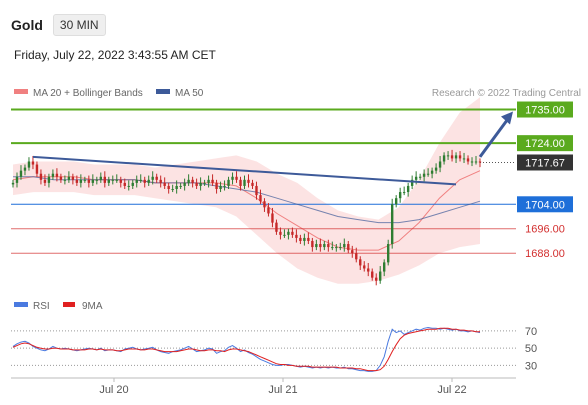 This screenshot has height=405, width=588. Describe the element at coordinates (545, 230) in the screenshot. I see `support-label: 1696.00` at that location.